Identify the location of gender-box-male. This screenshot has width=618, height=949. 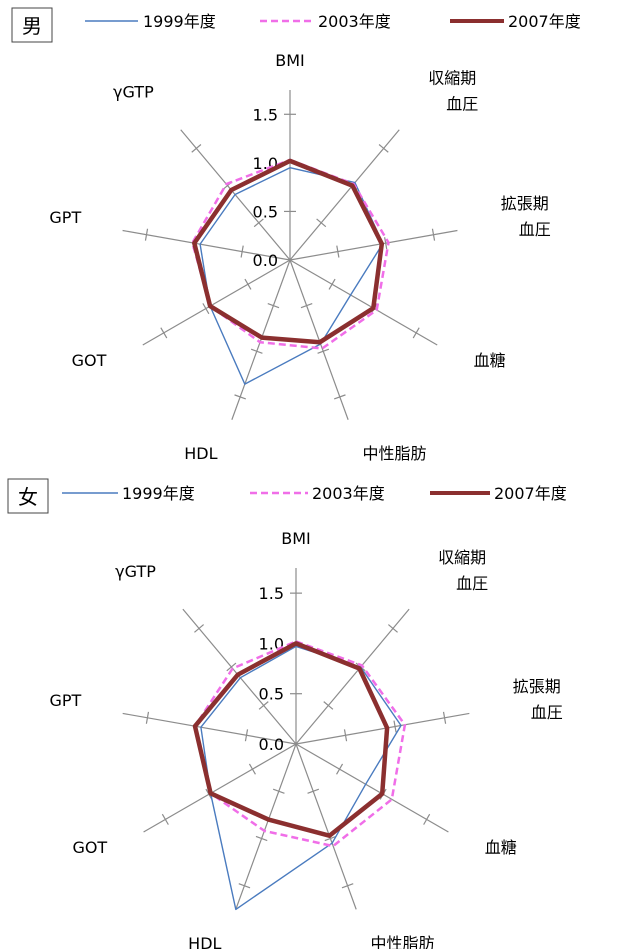
(32, 25).